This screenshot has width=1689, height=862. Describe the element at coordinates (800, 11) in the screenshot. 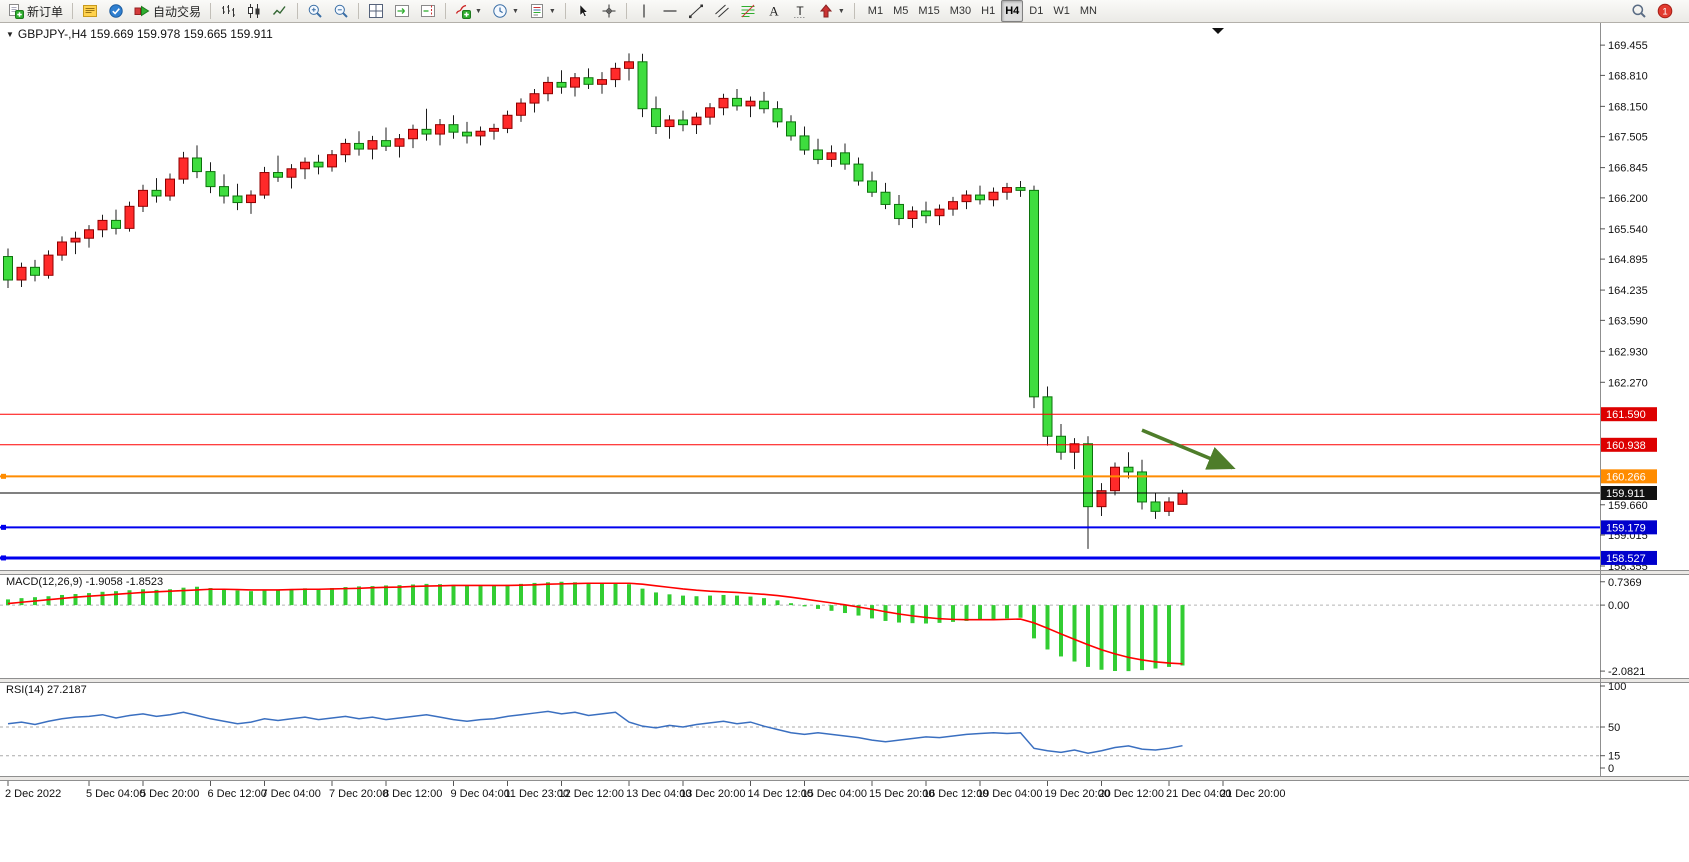

I see `text-label-tool-button: T` at that location.